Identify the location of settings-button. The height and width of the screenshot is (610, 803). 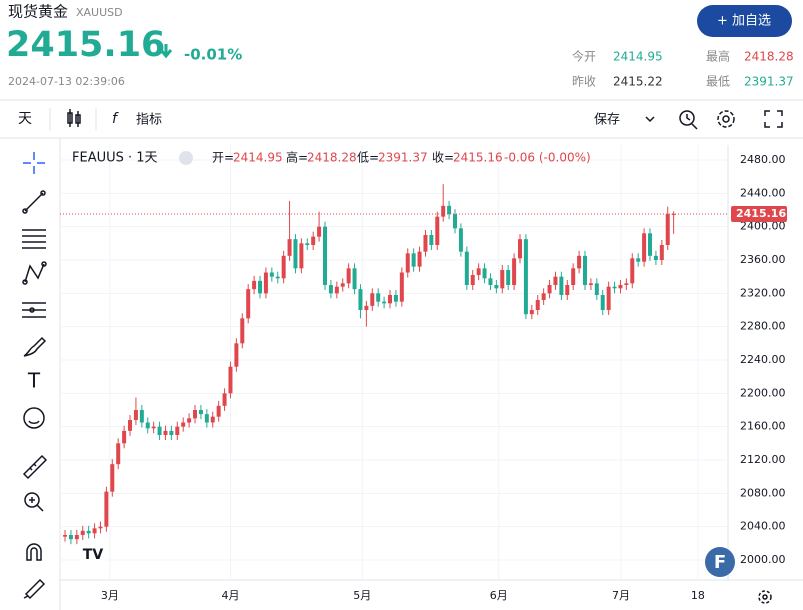
(726, 119).